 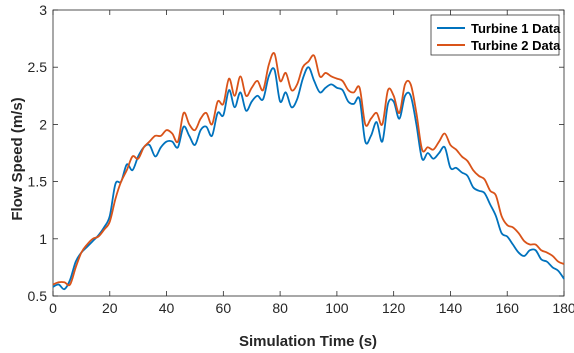 I want to click on y-axis-label: Flow Speed (m/s), so click(x=17, y=158).